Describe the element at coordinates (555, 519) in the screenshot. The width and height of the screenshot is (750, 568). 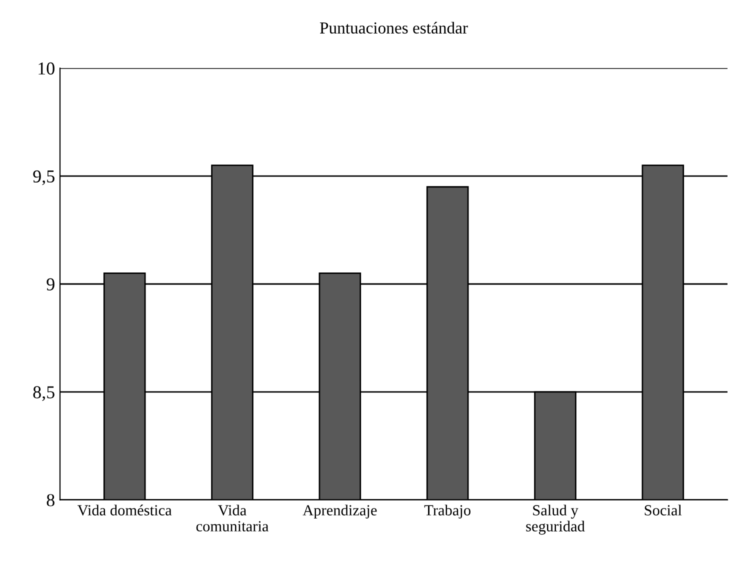
I see `x-tick-label: Salud y seguridad` at that location.